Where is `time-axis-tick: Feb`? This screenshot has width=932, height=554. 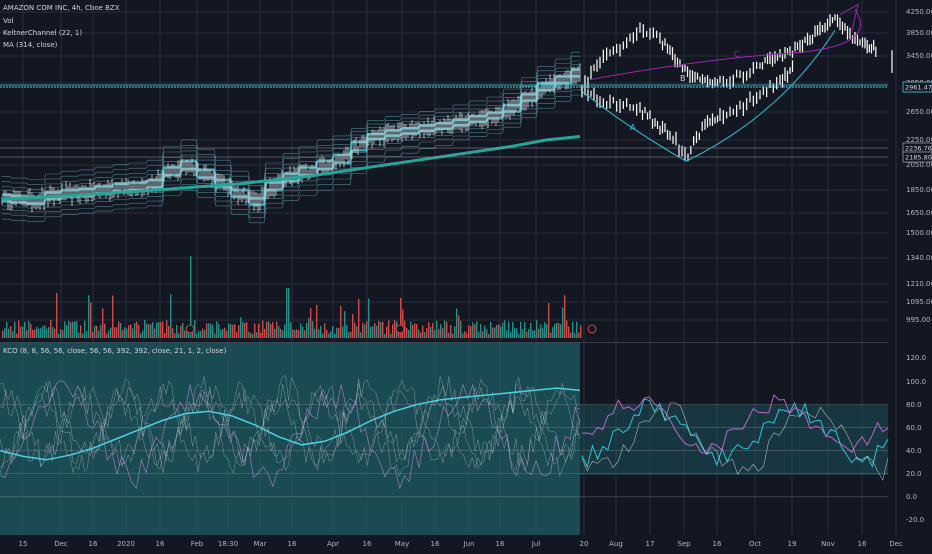 time-axis-tick: Feb is located at coordinates (197, 544).